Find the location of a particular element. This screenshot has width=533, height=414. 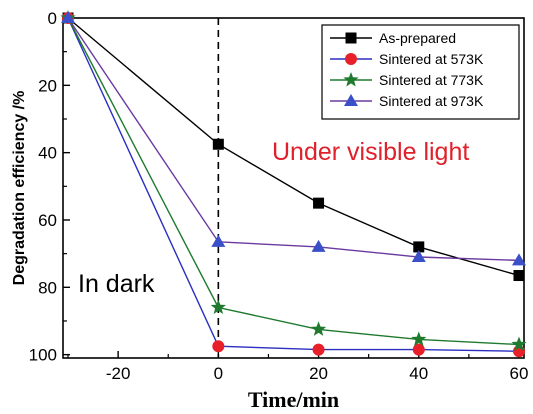

legend-label: Sintered at 773K is located at coordinates (431, 80).